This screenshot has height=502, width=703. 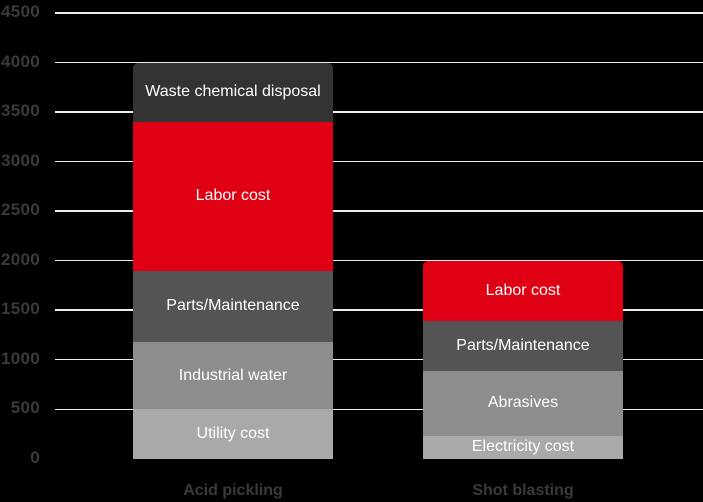 I want to click on segment-label-abrasives: Abrasives, so click(x=523, y=403).